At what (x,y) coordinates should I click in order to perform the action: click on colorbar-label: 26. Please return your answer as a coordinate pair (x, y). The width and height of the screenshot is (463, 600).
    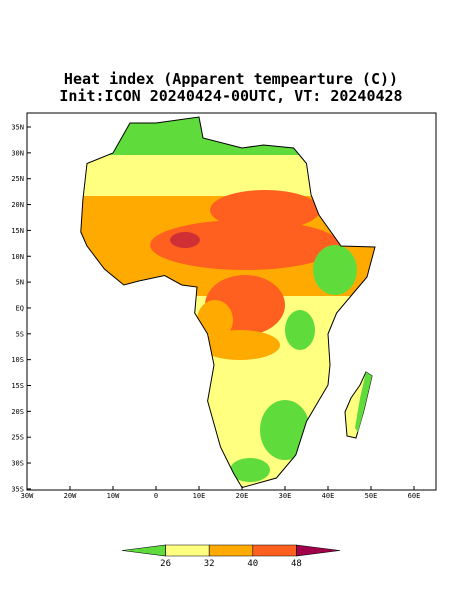
    Looking at the image, I should click on (165, 564).